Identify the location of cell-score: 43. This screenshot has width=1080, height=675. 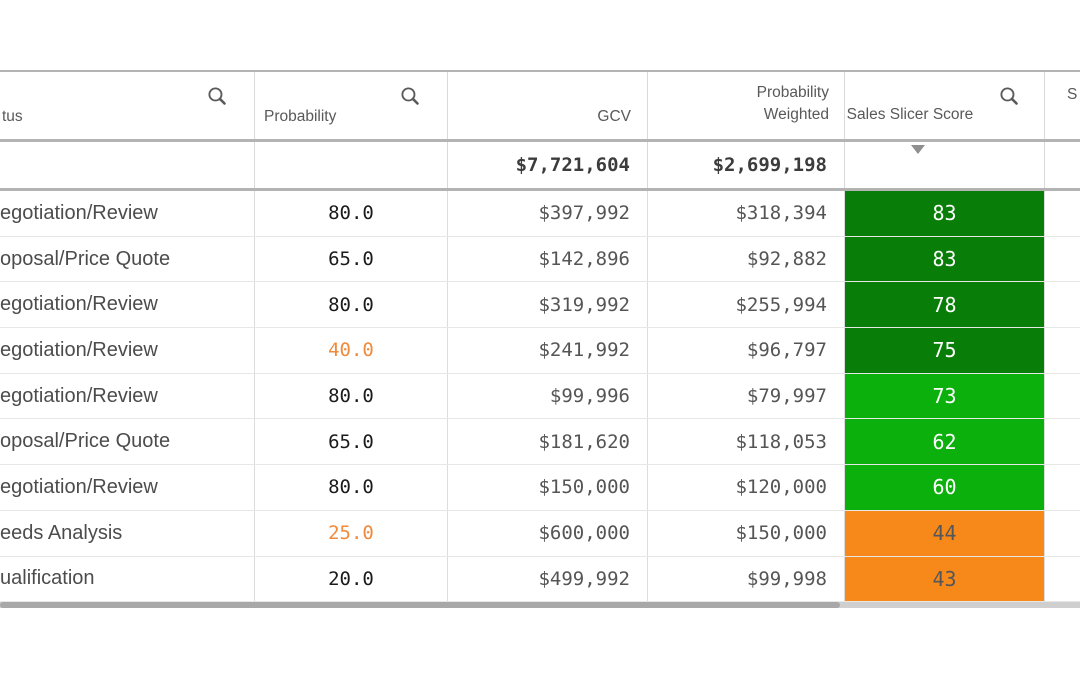
(945, 579).